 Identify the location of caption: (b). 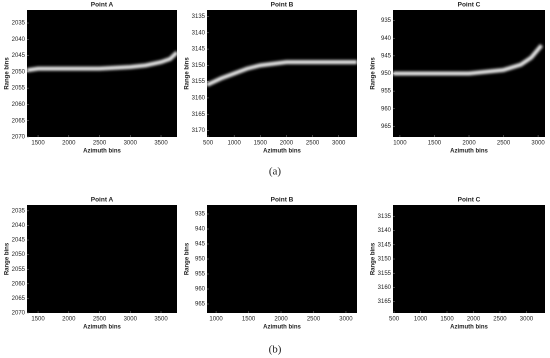
(275, 350).